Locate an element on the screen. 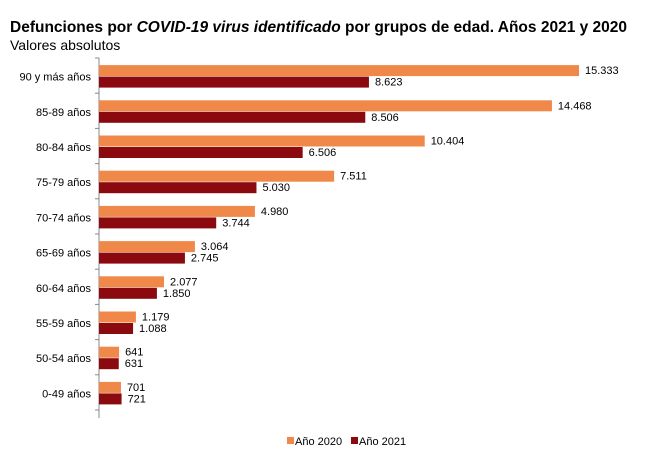 The image size is (665, 458). category-label: 65-69 años is located at coordinates (64, 254).